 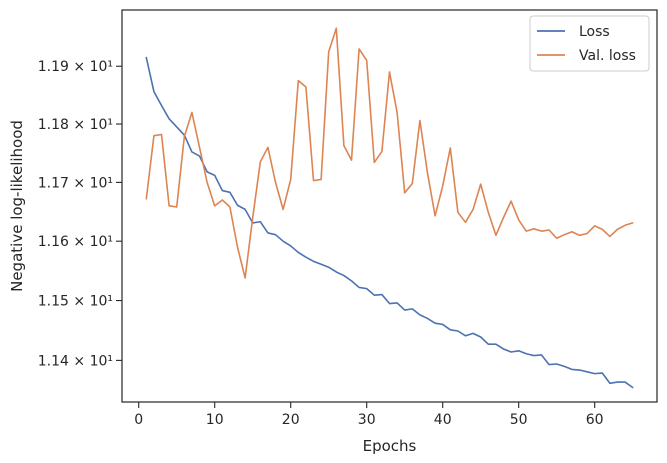 I want to click on y-tick-label: 1.16 × 10¹, so click(x=75, y=242).